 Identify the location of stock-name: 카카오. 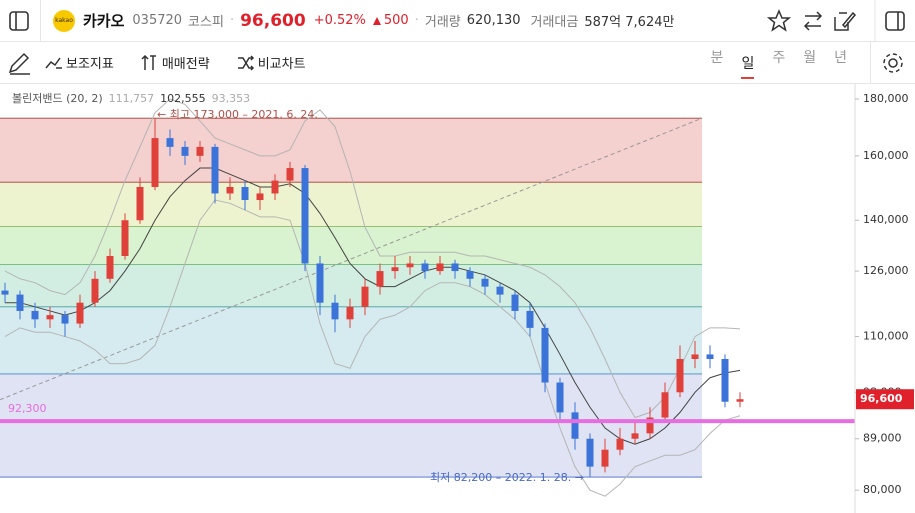
(104, 21).